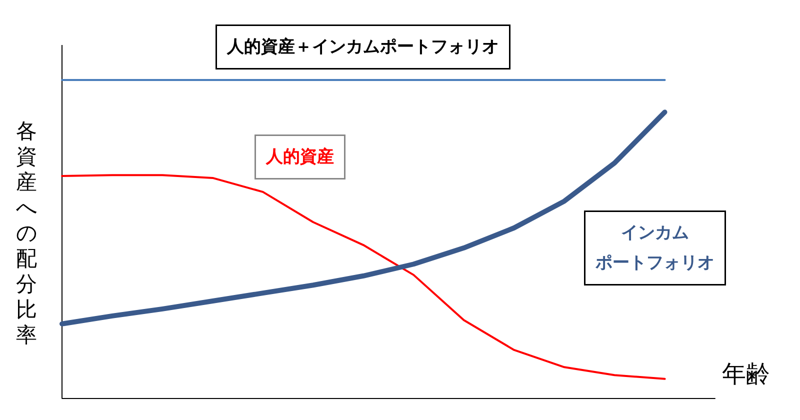 This screenshot has height=420, width=800. What do you see at coordinates (362, 47) in the screenshot?
I see `series-label: 人的資産＋インカムポートフォリオ` at bounding box center [362, 47].